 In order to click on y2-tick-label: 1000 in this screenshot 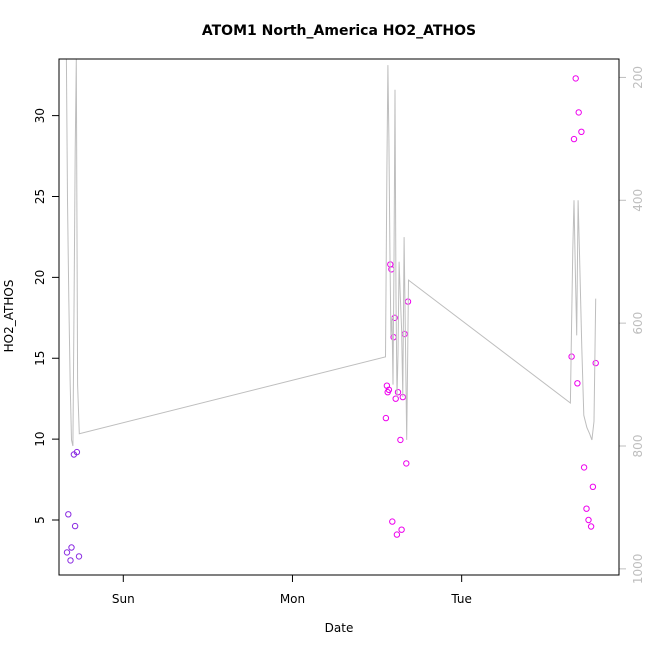, I will do `click(638, 569)`.